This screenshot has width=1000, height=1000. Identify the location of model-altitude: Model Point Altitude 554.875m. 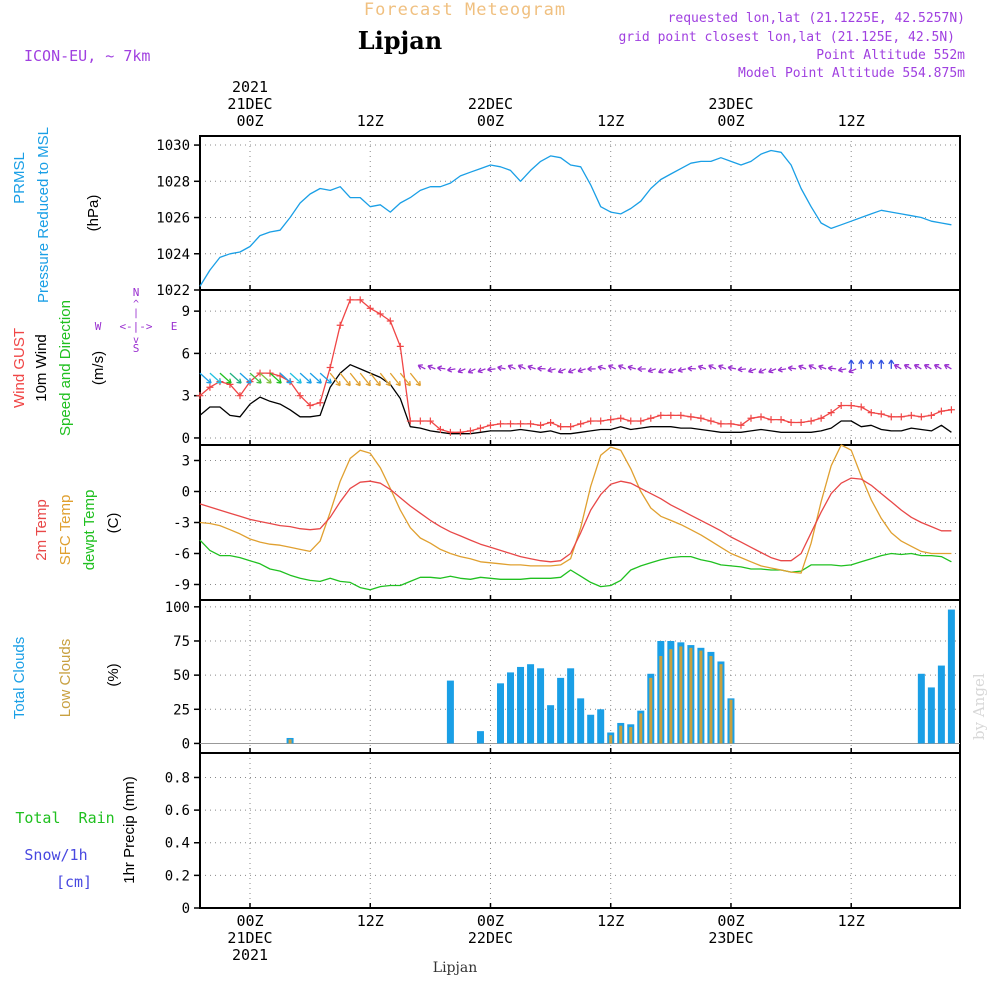
(851, 73).